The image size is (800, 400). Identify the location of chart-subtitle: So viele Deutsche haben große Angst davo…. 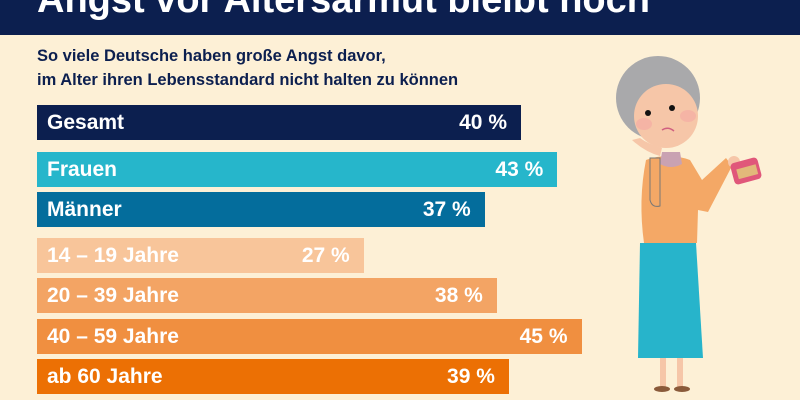
(247, 68).